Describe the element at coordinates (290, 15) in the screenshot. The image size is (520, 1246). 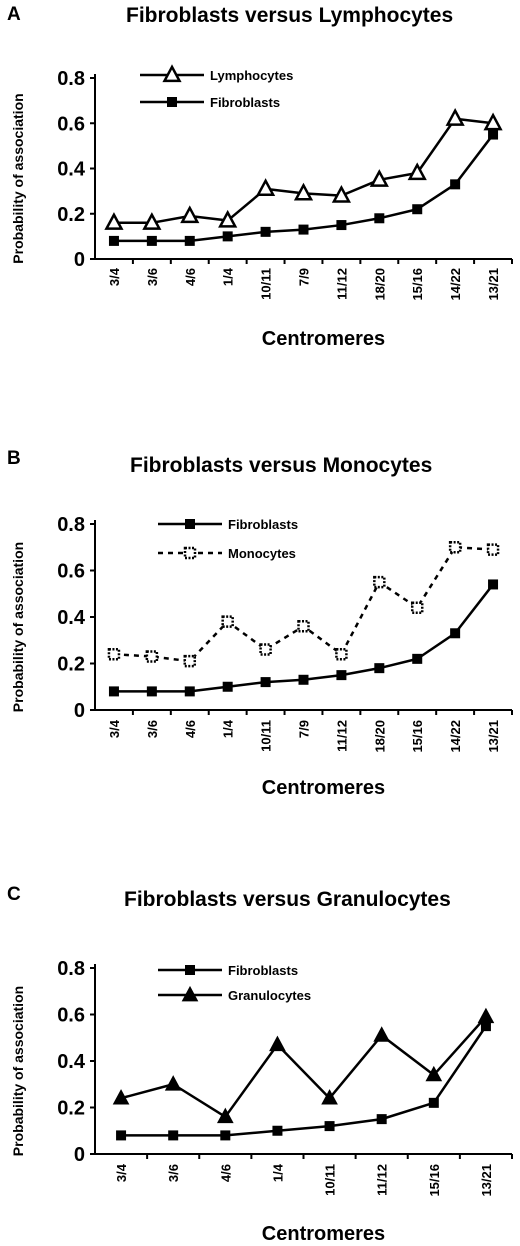
I see `chart-title: Fibroblasts versus Lymphocytes` at that location.